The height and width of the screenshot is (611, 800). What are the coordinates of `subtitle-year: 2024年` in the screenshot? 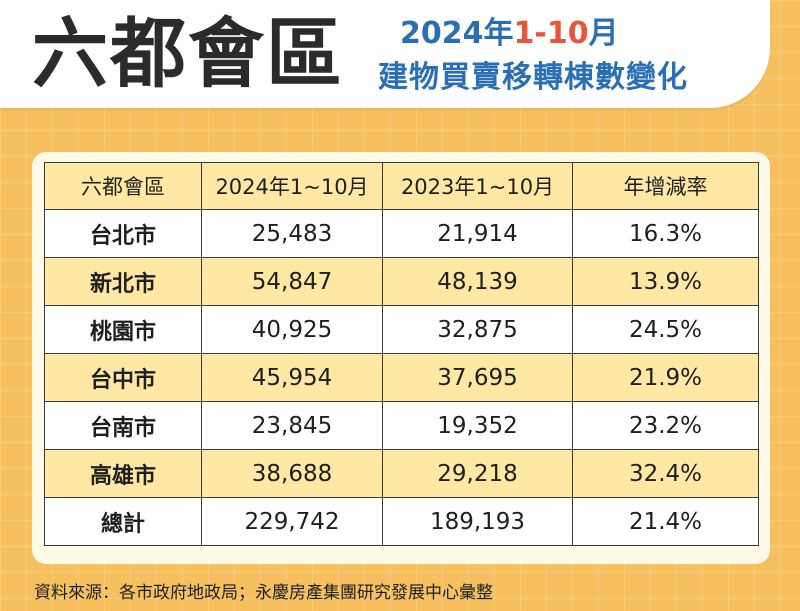 It's located at (457, 33).